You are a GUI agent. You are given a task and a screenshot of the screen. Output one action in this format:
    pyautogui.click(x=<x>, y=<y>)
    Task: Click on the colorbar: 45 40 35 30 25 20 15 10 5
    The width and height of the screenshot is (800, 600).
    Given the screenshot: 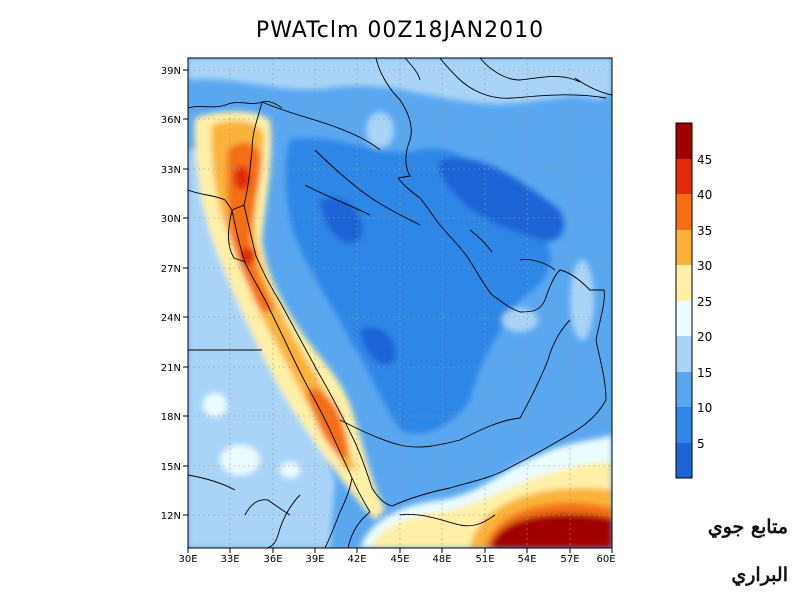 What is the action you would take?
    pyautogui.click(x=693, y=300)
    